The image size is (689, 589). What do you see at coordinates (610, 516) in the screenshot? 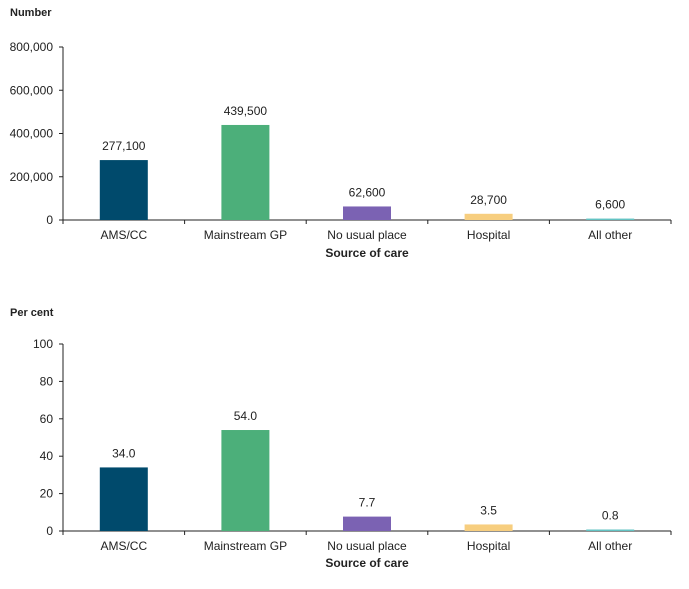
I see `bar-value-label: 0.8` at bounding box center [610, 516].